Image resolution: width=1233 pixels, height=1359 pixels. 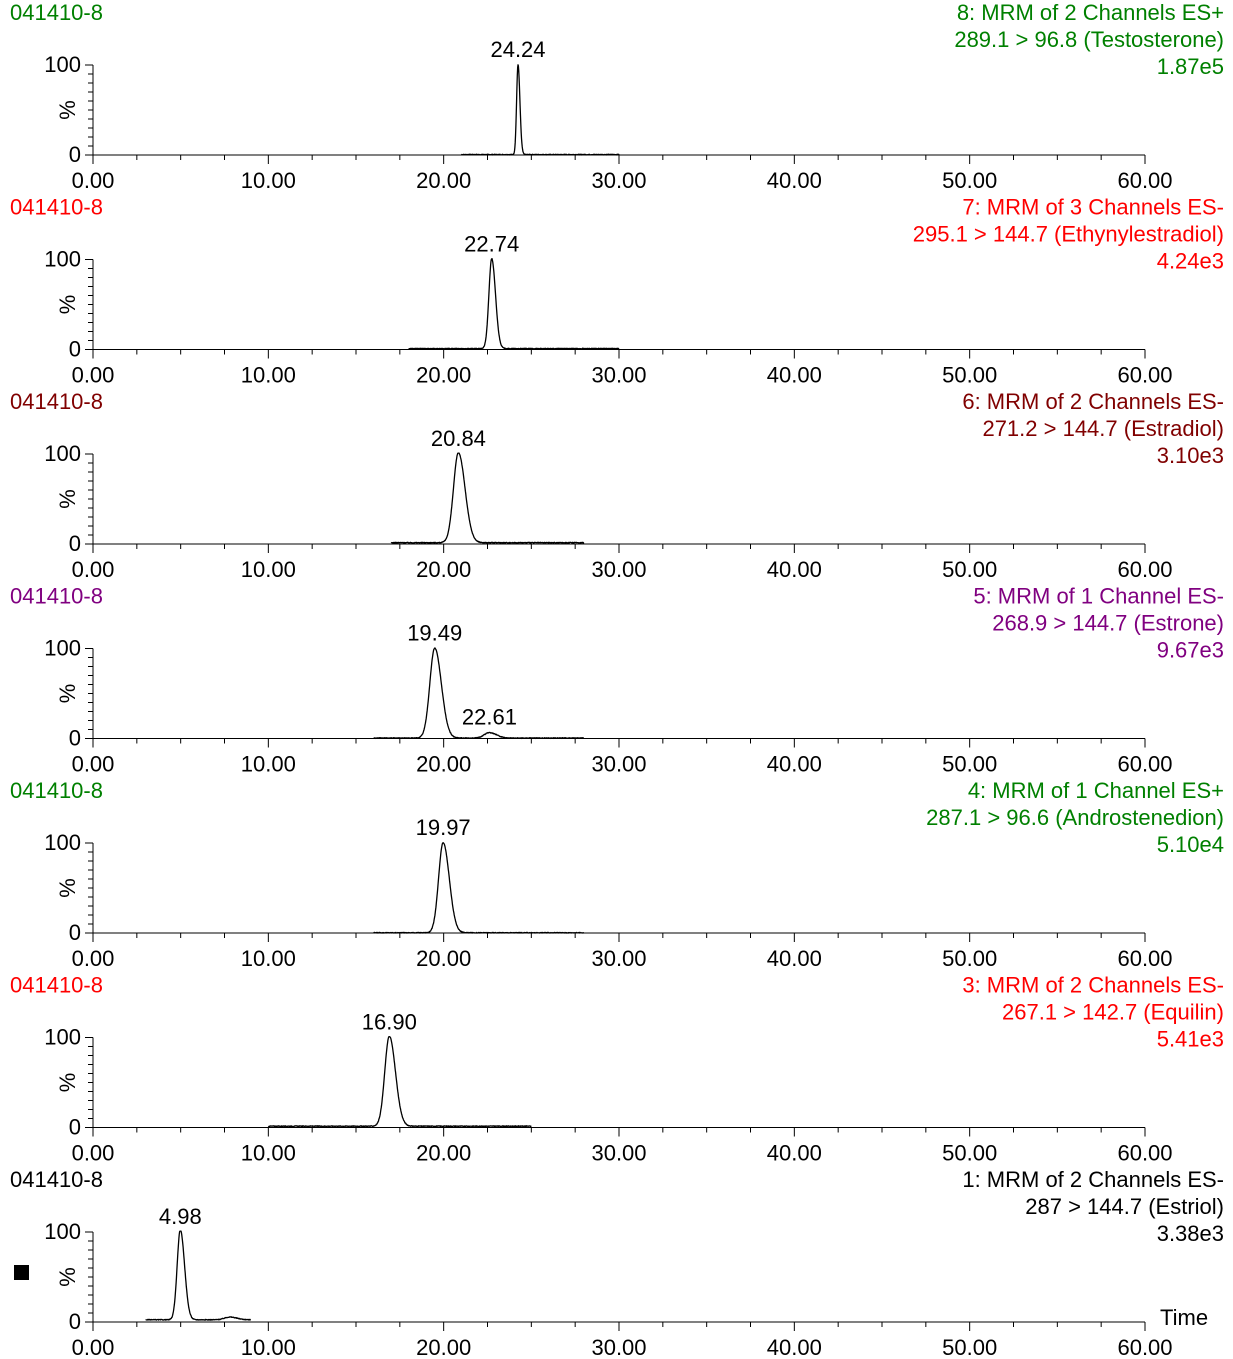 I want to click on peak-label: 22.74, so click(x=491, y=244).